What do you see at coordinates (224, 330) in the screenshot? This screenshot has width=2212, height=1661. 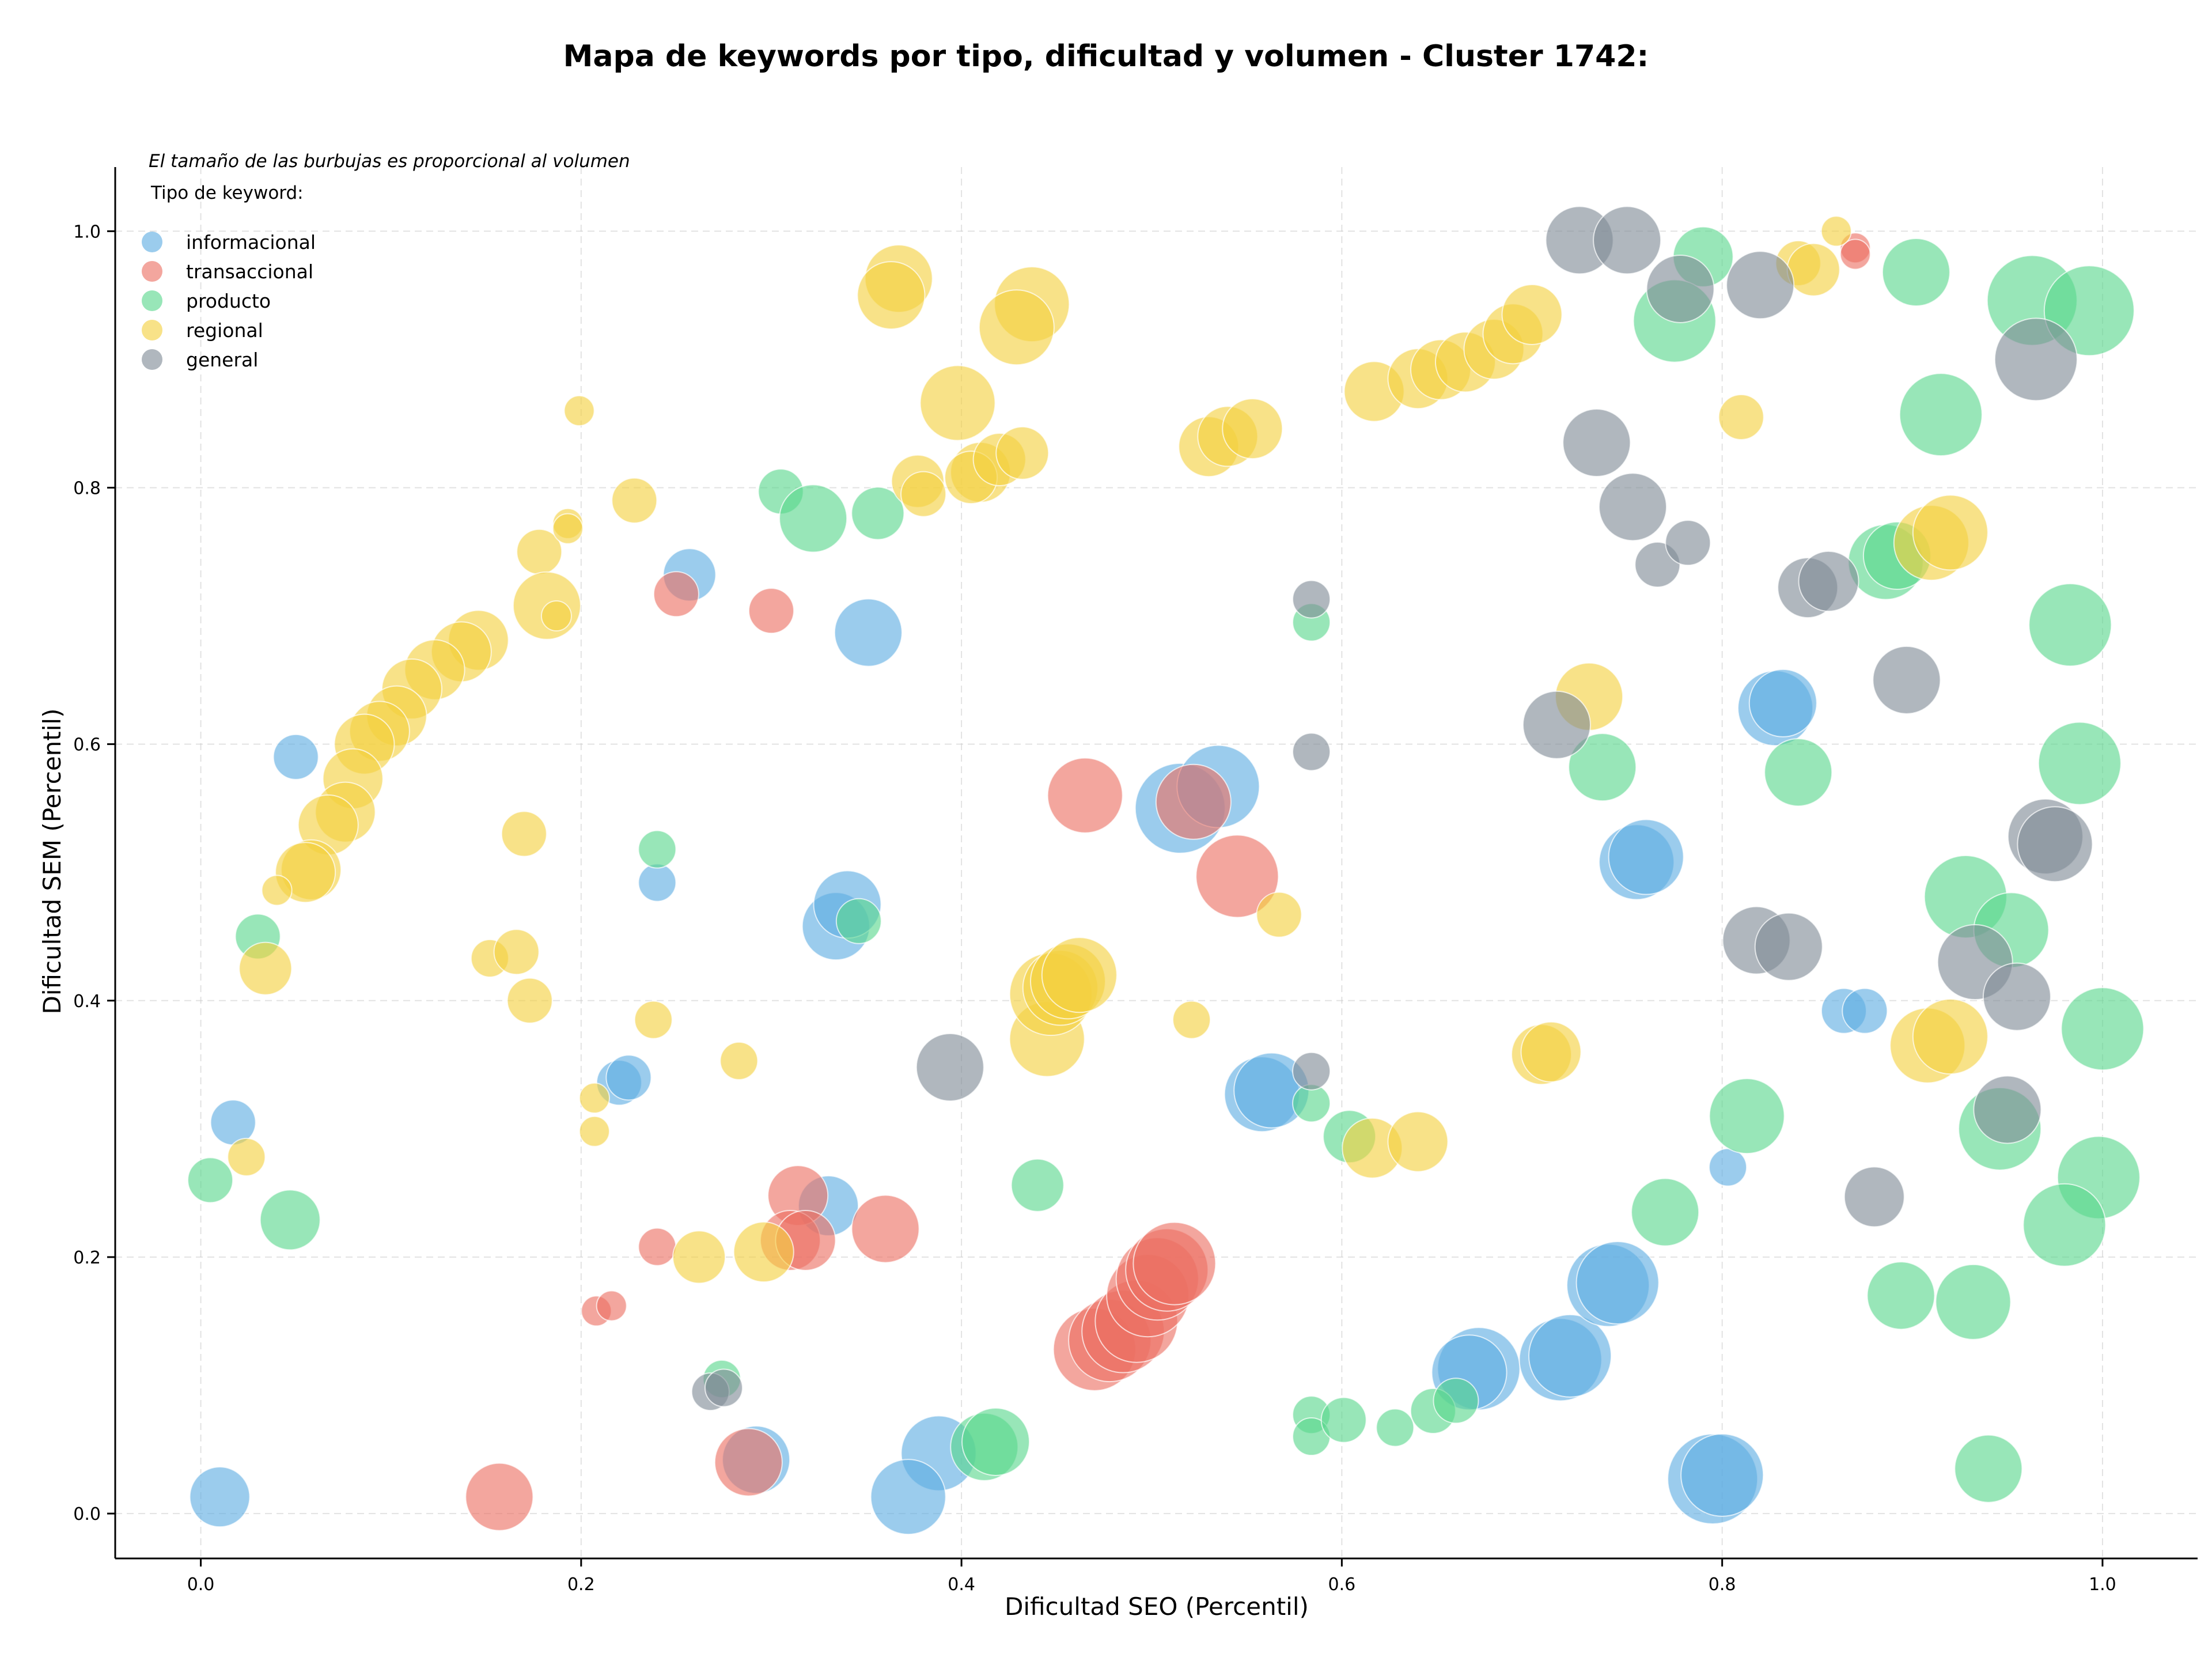 I see `legend-label: regional` at bounding box center [224, 330].